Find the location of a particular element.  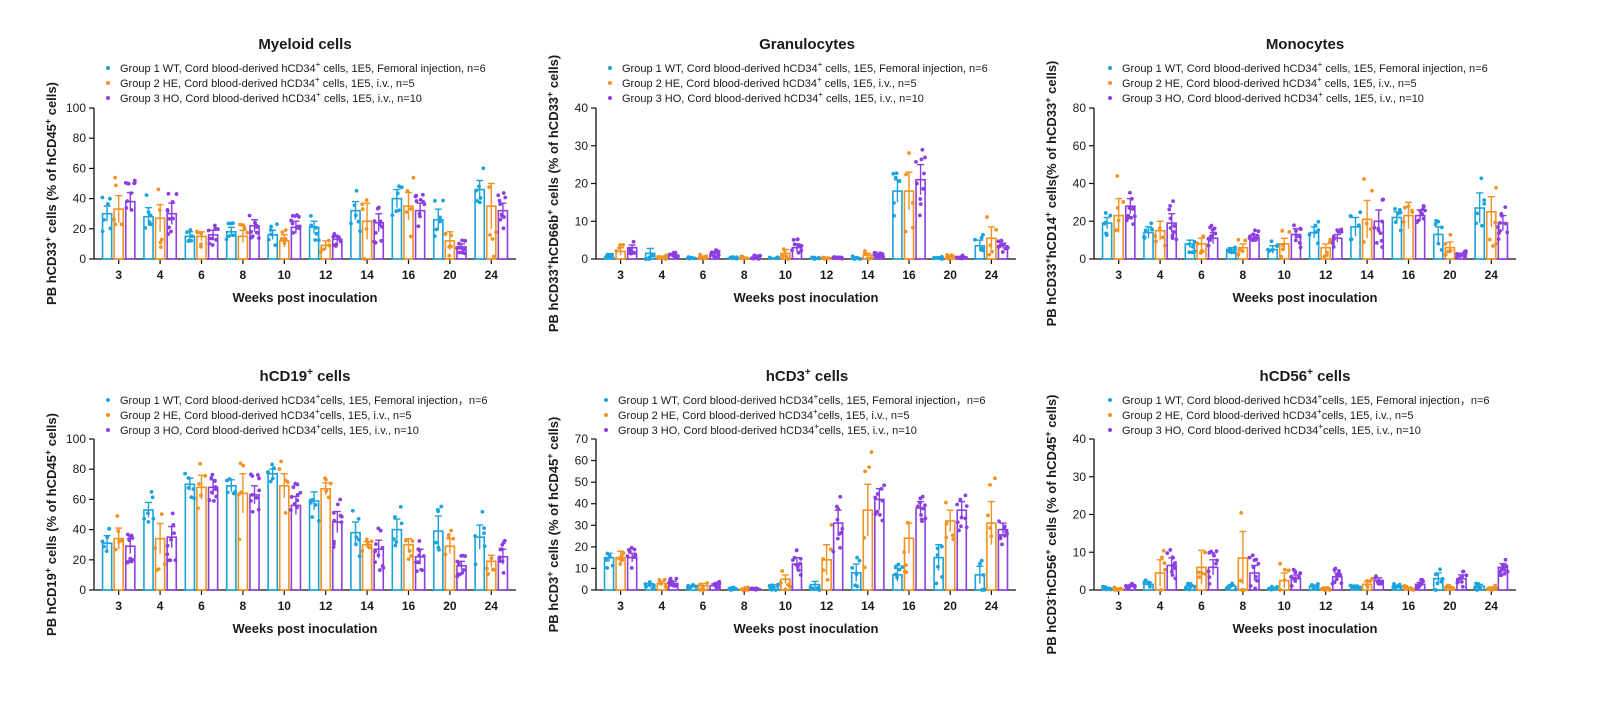

y-tick-label: 20 is located at coordinates (80, 560).